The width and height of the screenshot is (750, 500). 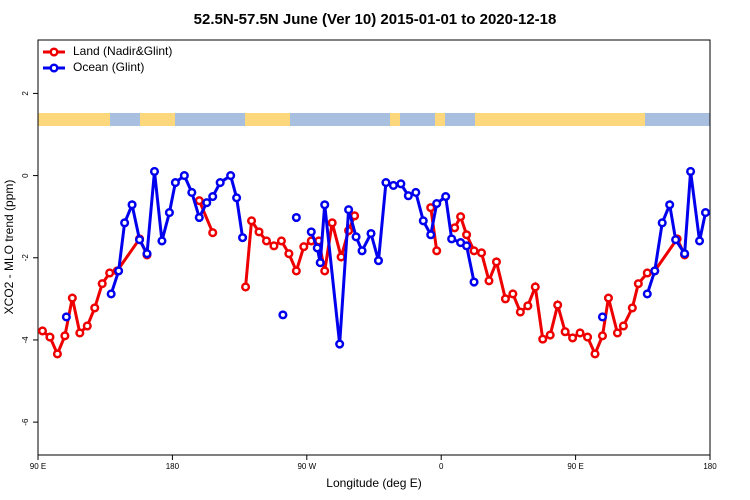 What do you see at coordinates (108, 67) in the screenshot?
I see `legend-label: Ocean (Glint)` at bounding box center [108, 67].